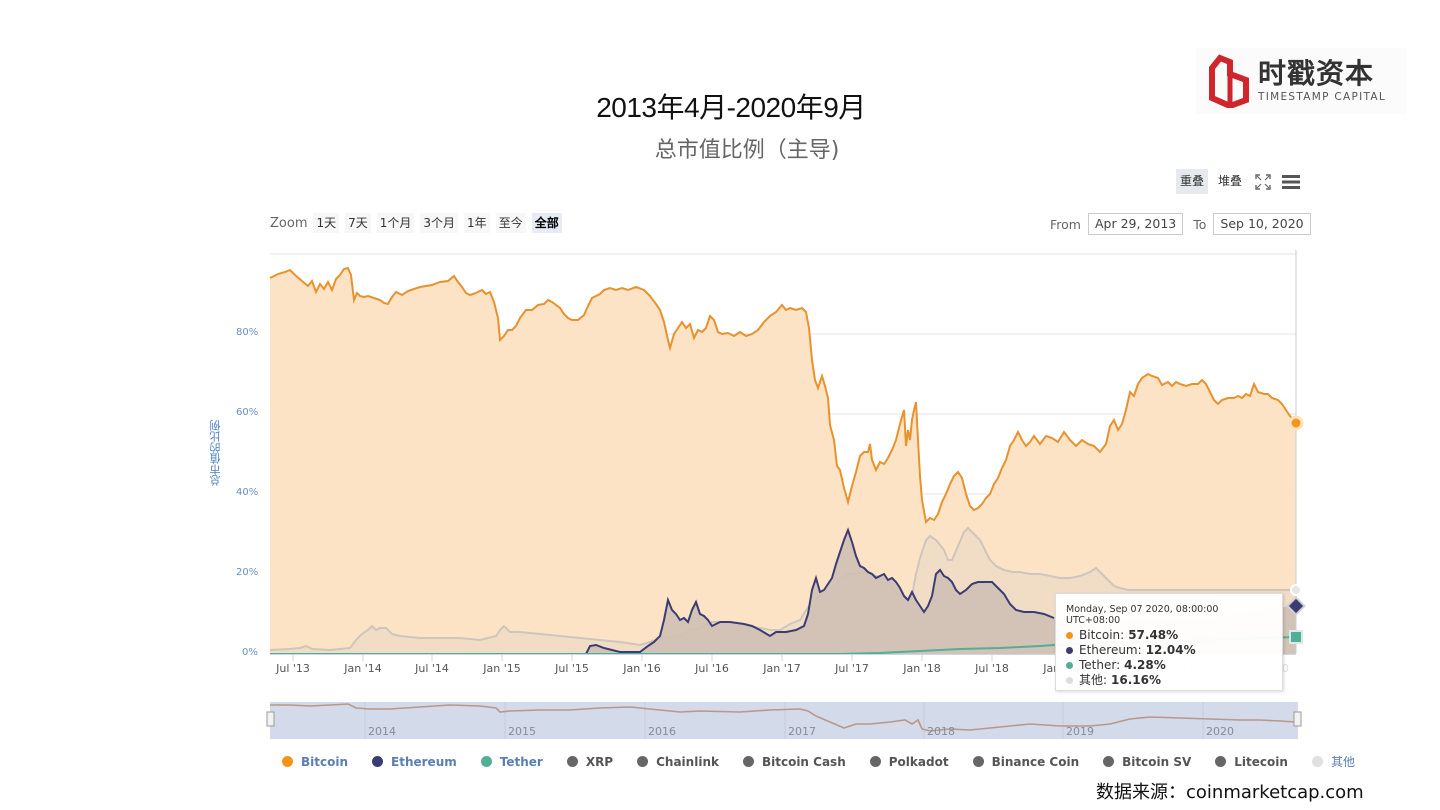 This screenshot has height=810, width=1440. I want to click on fullscreen-icon, so click(1263, 181).